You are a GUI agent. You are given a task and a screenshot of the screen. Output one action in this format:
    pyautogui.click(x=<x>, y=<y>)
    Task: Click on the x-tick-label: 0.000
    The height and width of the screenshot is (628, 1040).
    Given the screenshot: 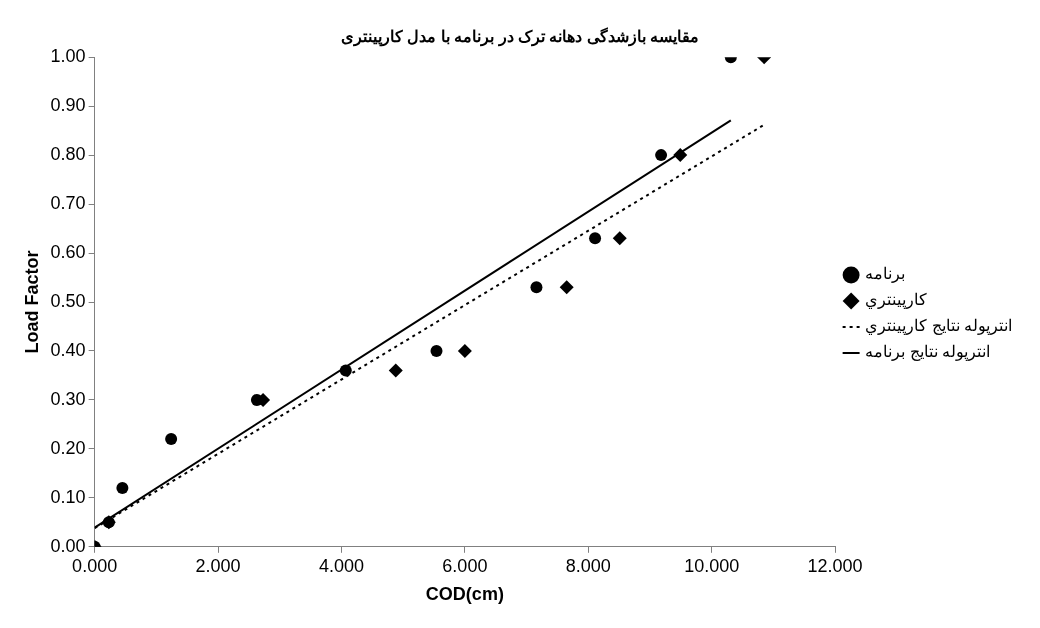 What is the action you would take?
    pyautogui.click(x=95, y=565)
    